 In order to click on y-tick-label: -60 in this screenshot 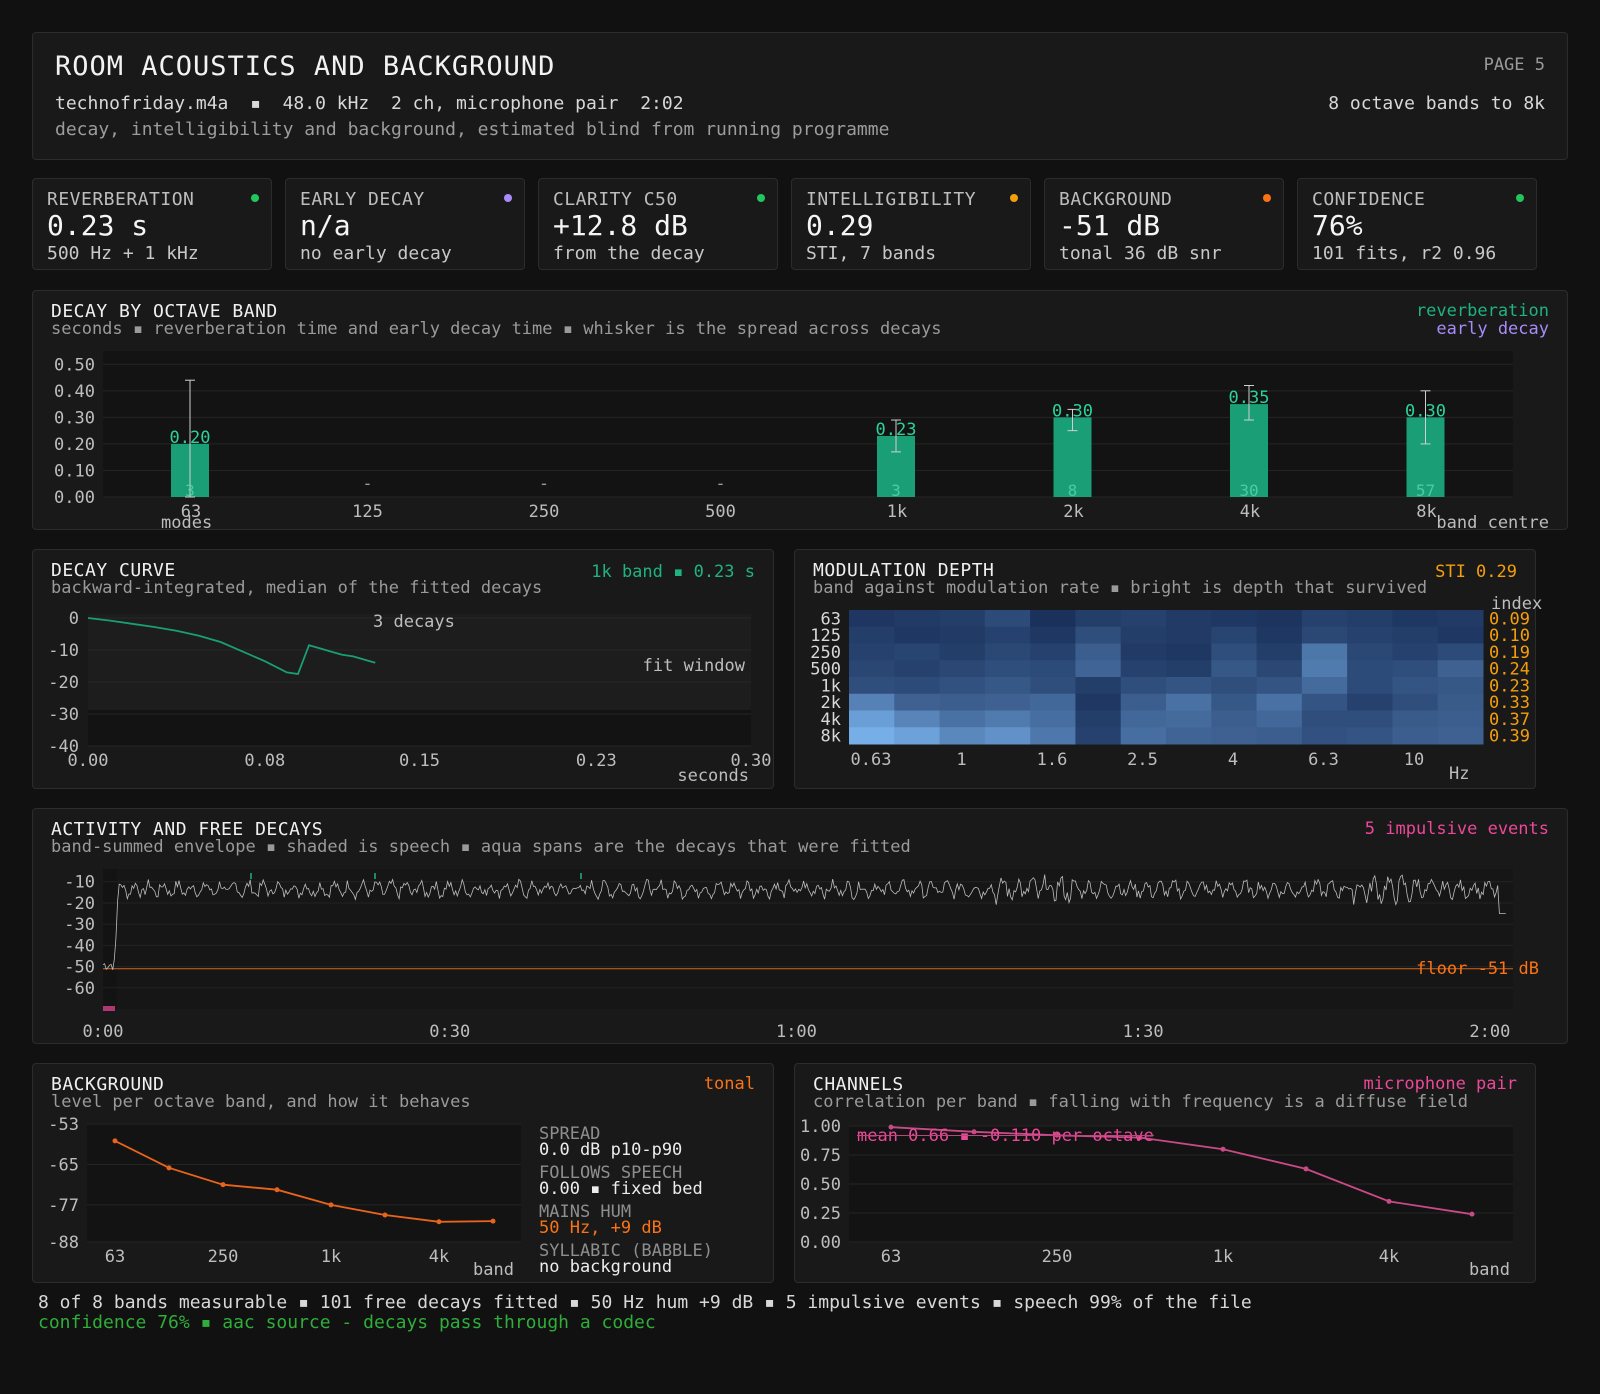, I will do `click(79, 989)`.